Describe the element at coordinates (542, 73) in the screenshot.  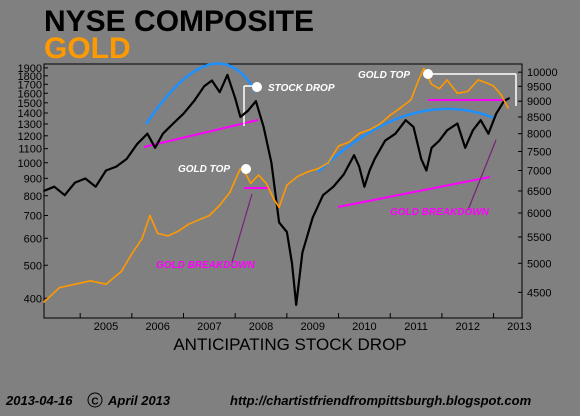
I see `right-tick-label: 10000` at that location.